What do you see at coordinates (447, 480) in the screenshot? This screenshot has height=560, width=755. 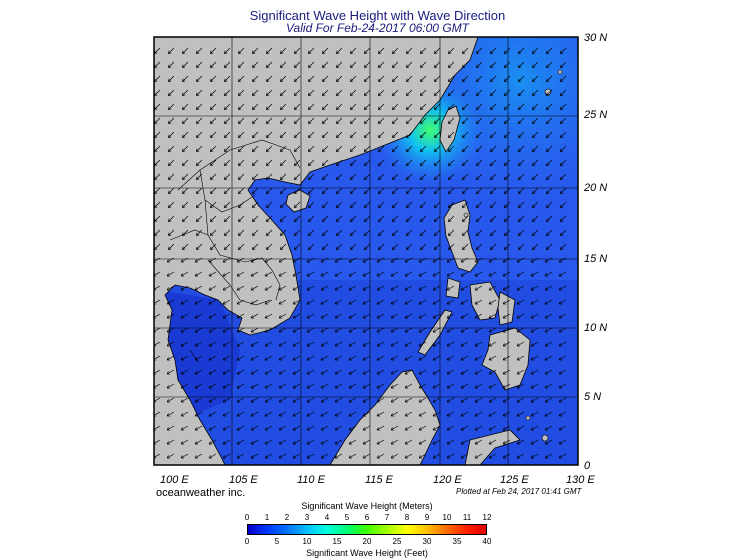 I see `lon-label: 120 E` at bounding box center [447, 480].